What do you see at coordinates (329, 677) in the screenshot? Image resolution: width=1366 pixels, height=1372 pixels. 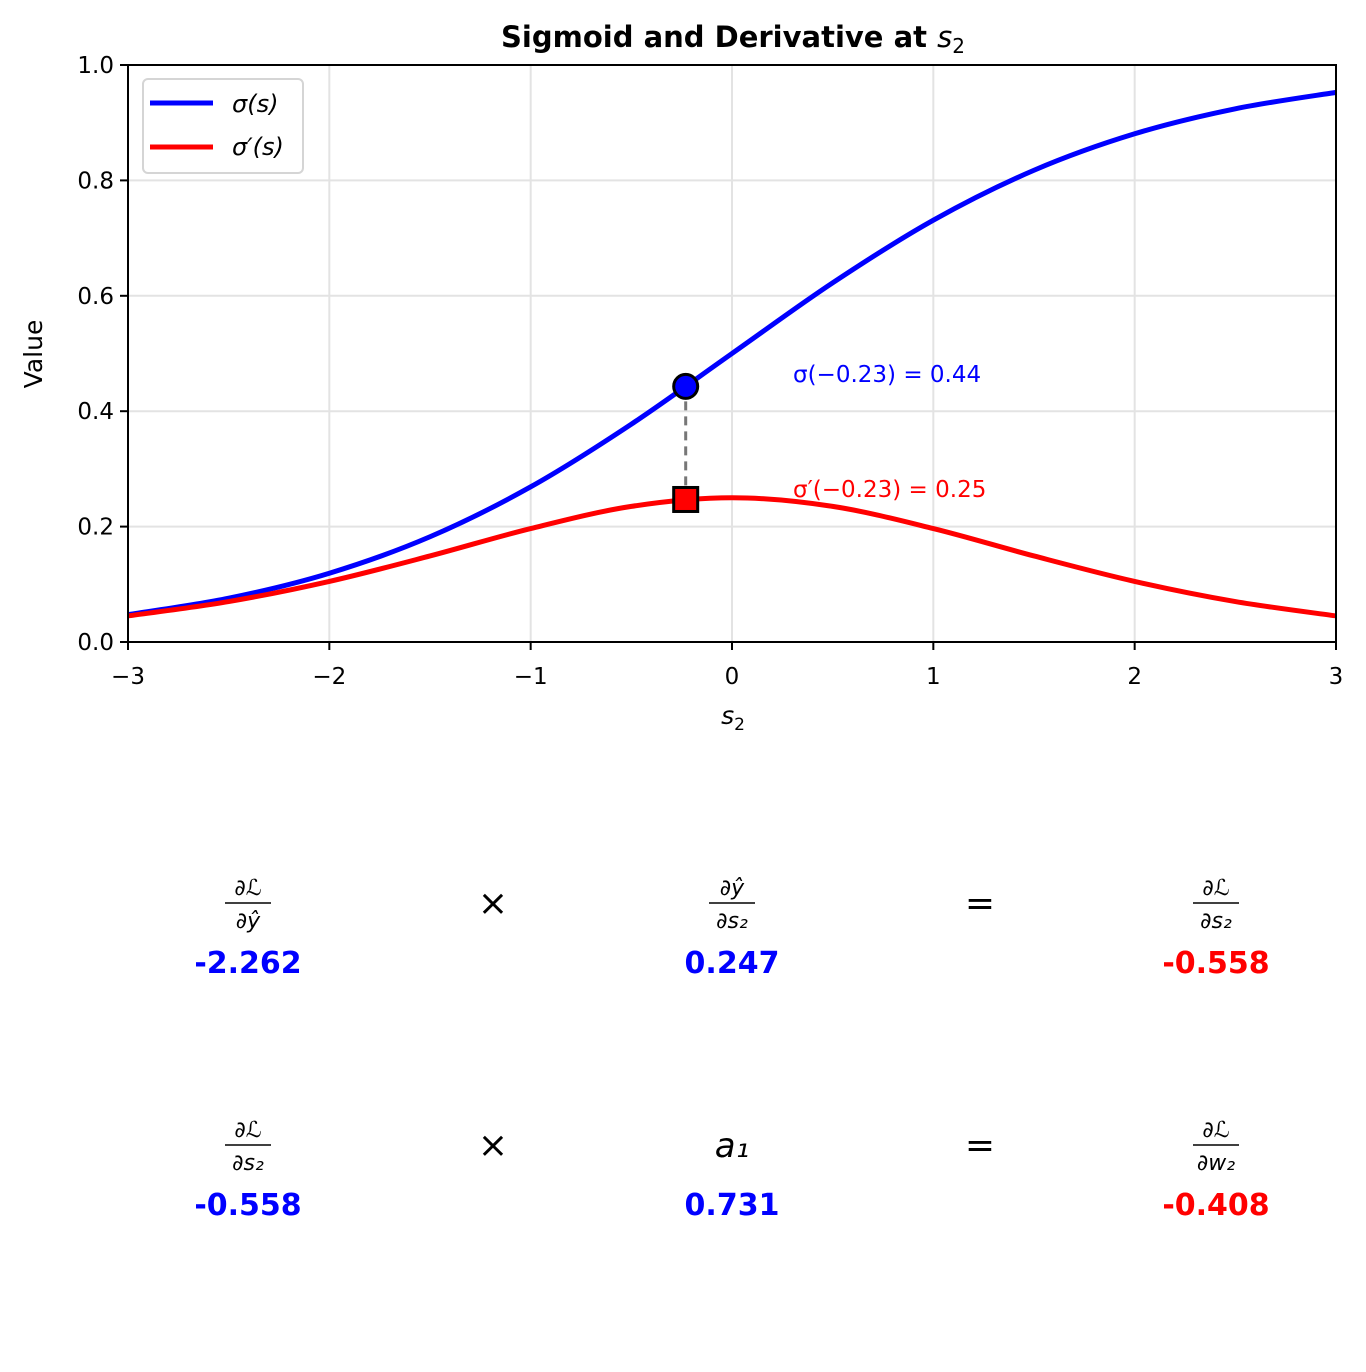 I see `x-tick-label: −2` at bounding box center [329, 677].